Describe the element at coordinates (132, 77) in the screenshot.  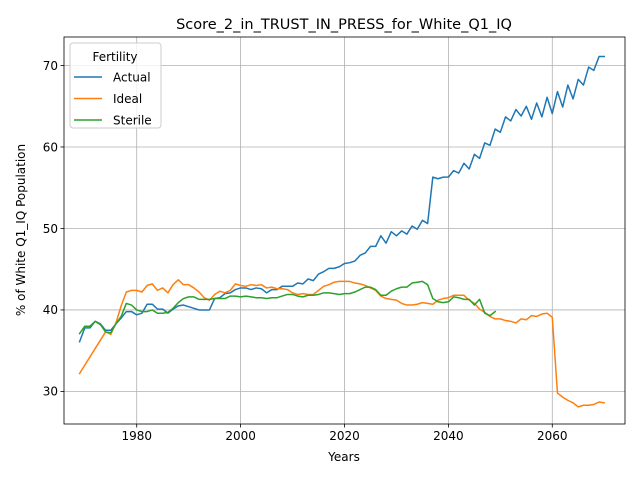
I see `legend-label-actual: Actual` at that location.